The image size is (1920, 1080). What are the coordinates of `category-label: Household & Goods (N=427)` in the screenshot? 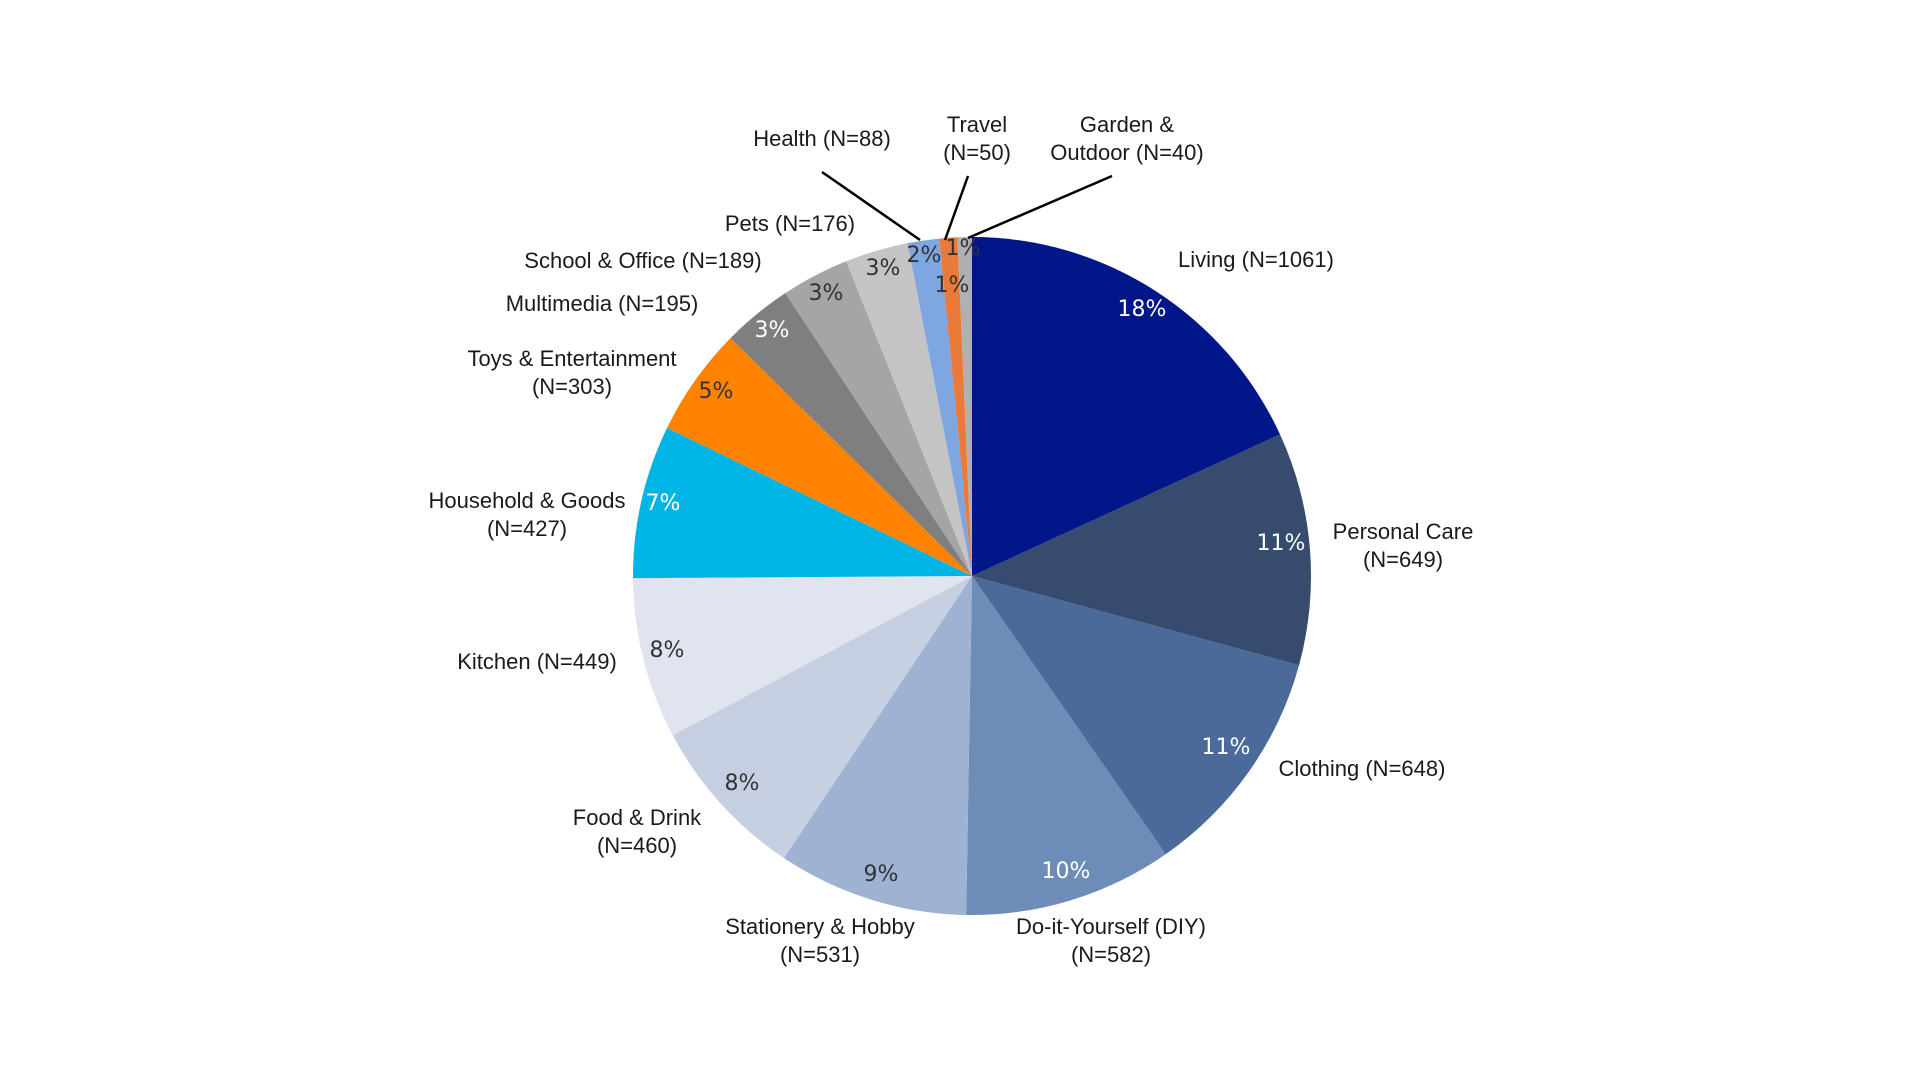 It's located at (527, 514).